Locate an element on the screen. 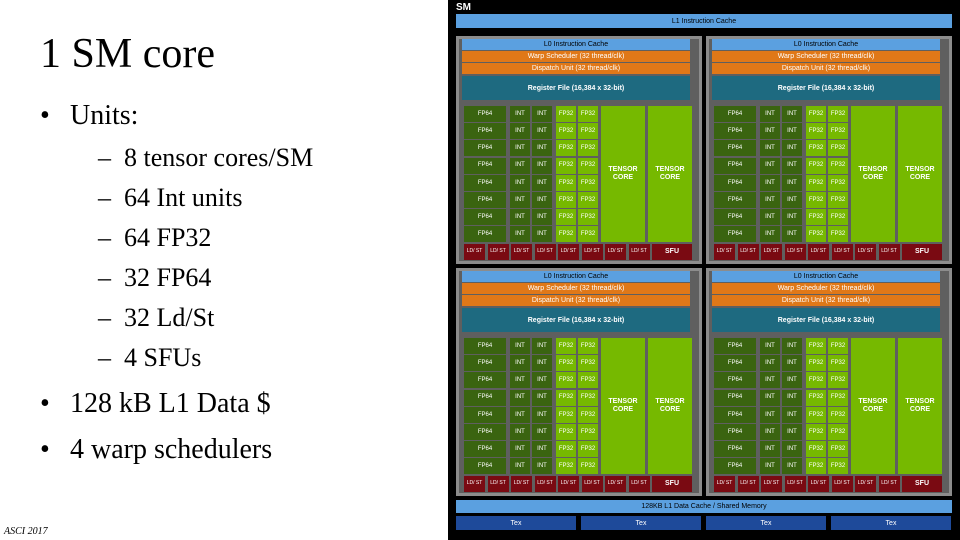 This screenshot has height=540, width=960. sfu-unit: SFU is located at coordinates (672, 252).